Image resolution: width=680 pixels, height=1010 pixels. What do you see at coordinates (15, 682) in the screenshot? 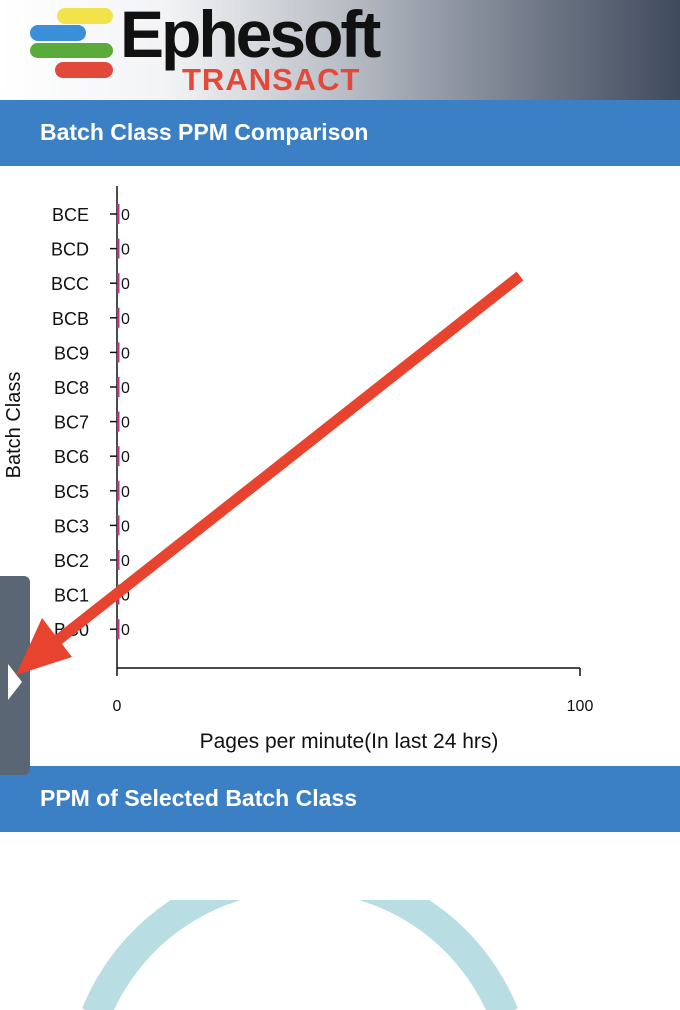
I see `chevron-right-icon` at bounding box center [15, 682].